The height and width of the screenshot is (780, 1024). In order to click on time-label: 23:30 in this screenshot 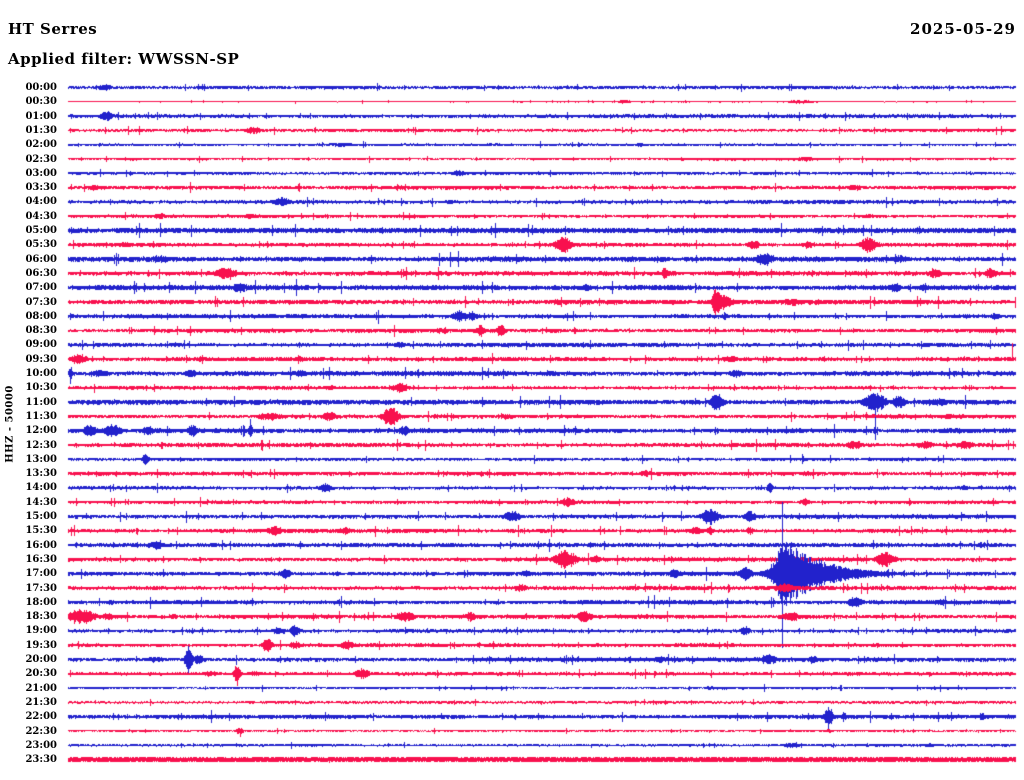, I will do `click(41, 760)`.